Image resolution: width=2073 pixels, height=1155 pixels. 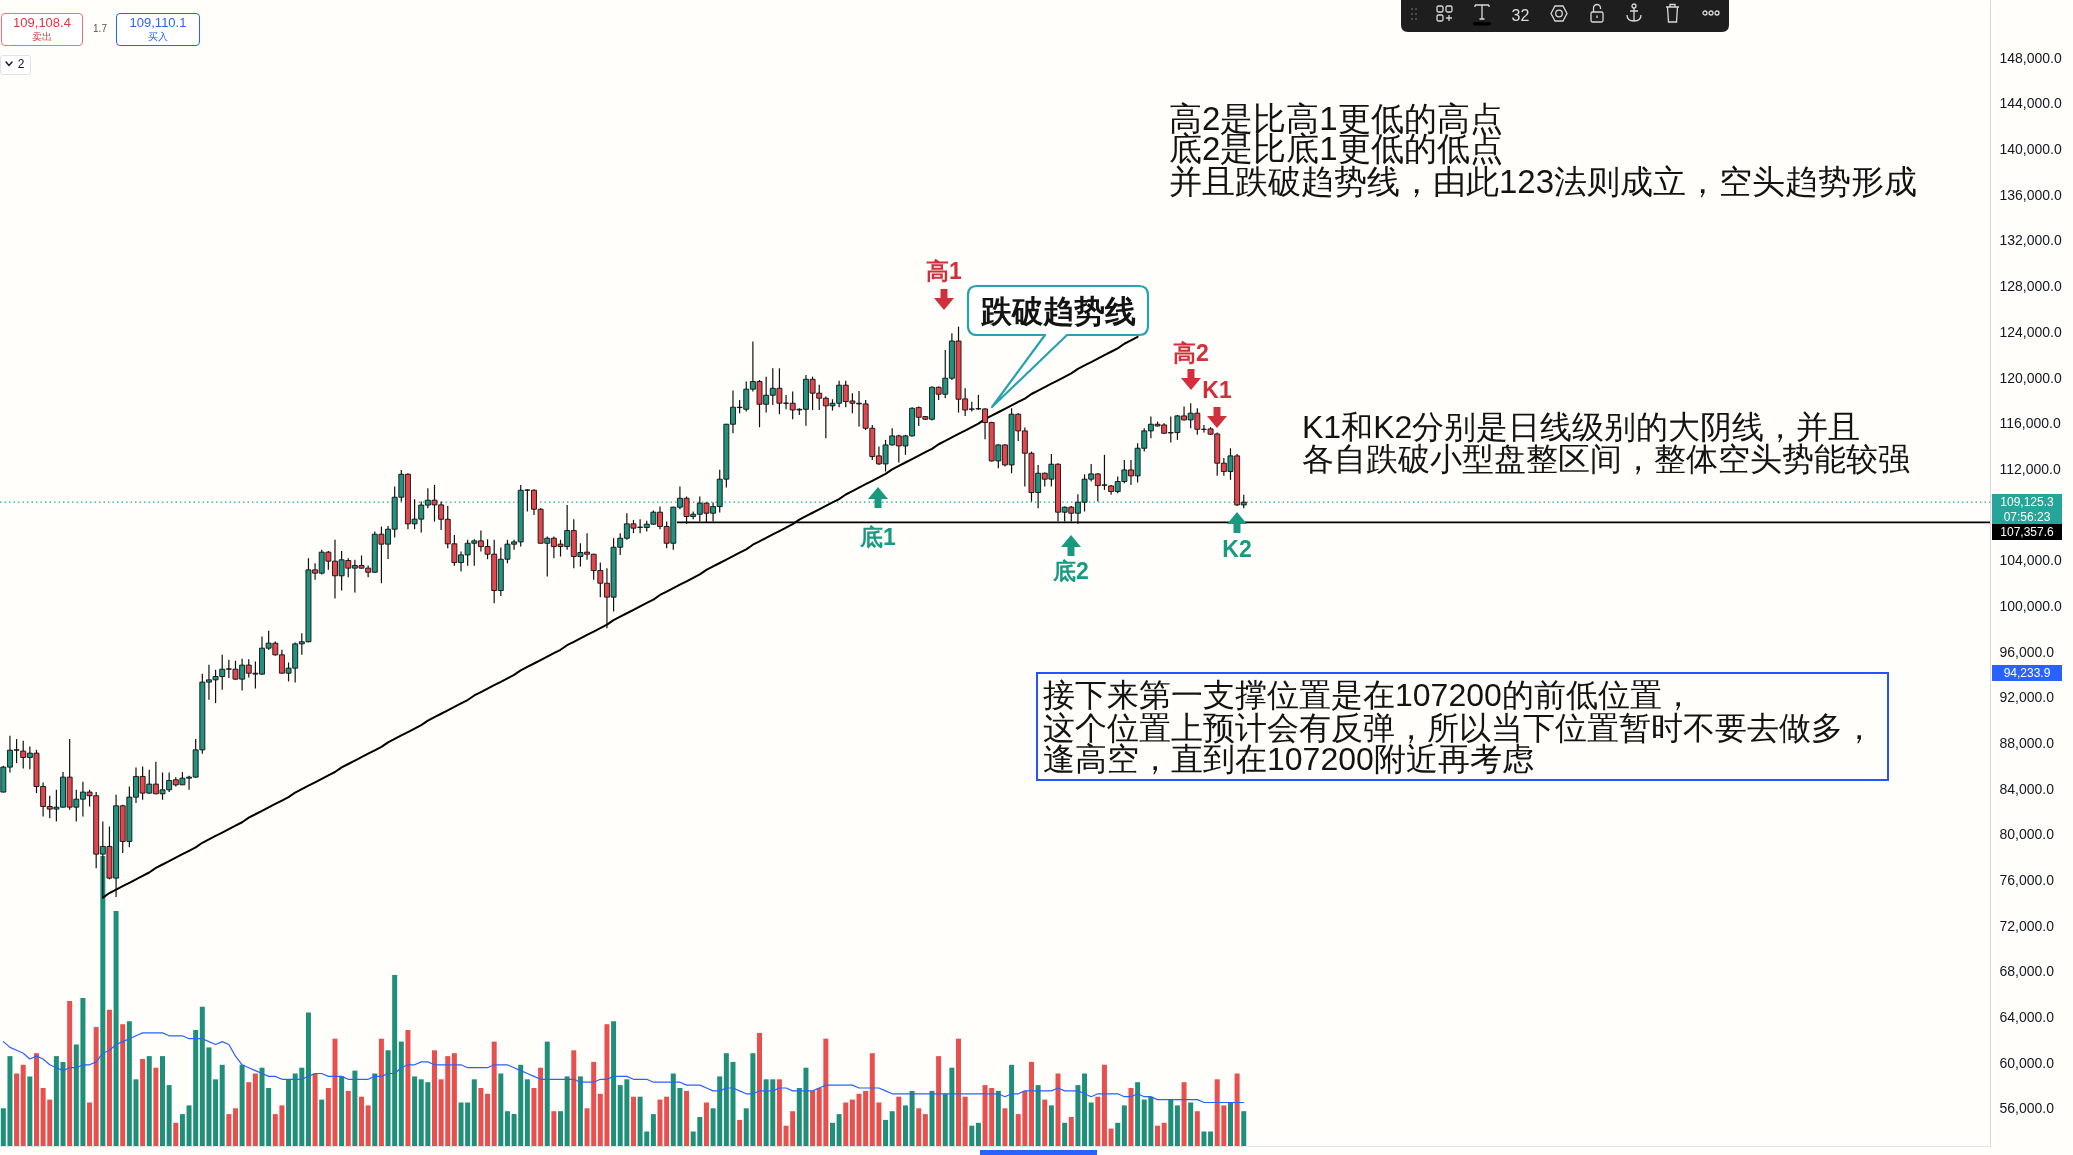 What do you see at coordinates (2030, 377) in the screenshot?
I see `y-tick-label: 120,000.0` at bounding box center [2030, 377].